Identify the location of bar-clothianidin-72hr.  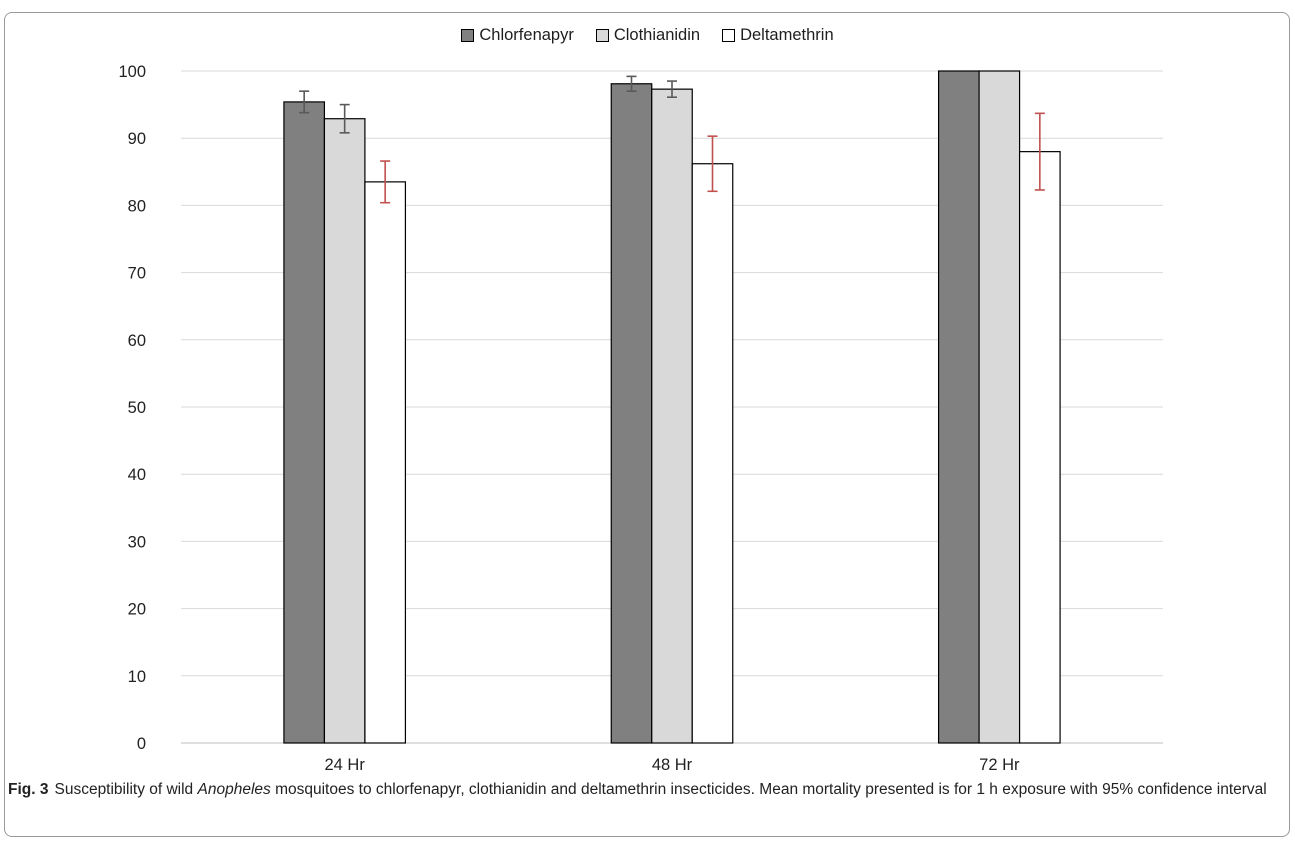
(999, 407).